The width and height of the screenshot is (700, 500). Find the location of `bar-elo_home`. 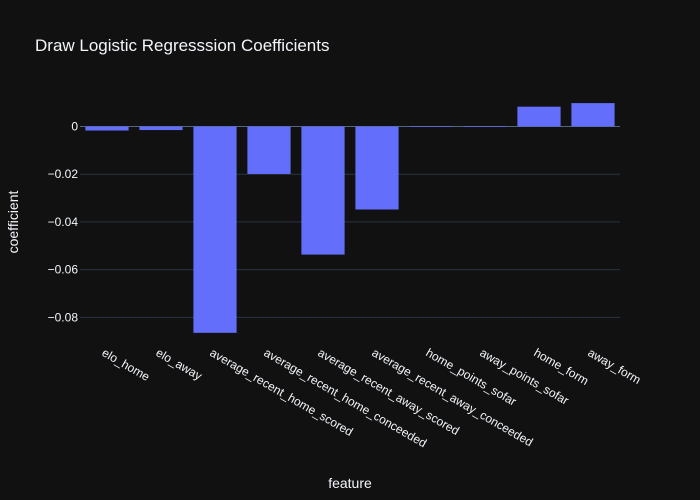

bar-elo_home is located at coordinates (107, 128).